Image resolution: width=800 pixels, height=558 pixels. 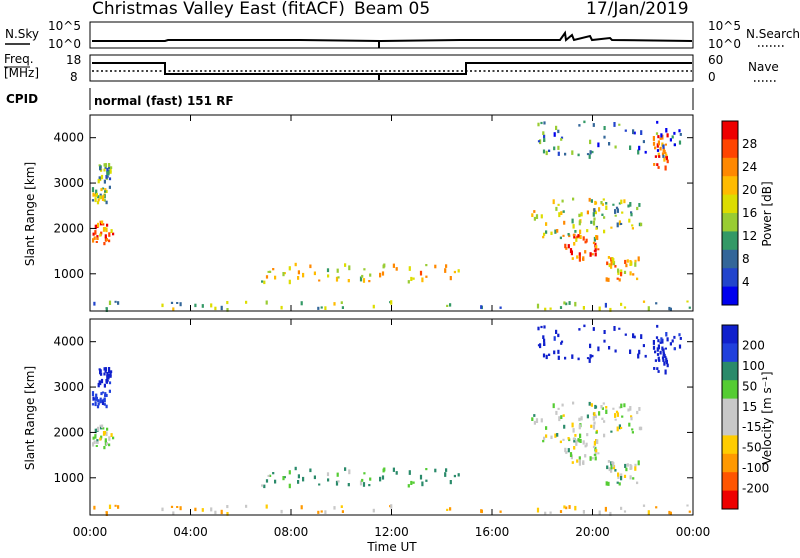 I want to click on freq-ytick-high: 18, so click(x=73, y=60).